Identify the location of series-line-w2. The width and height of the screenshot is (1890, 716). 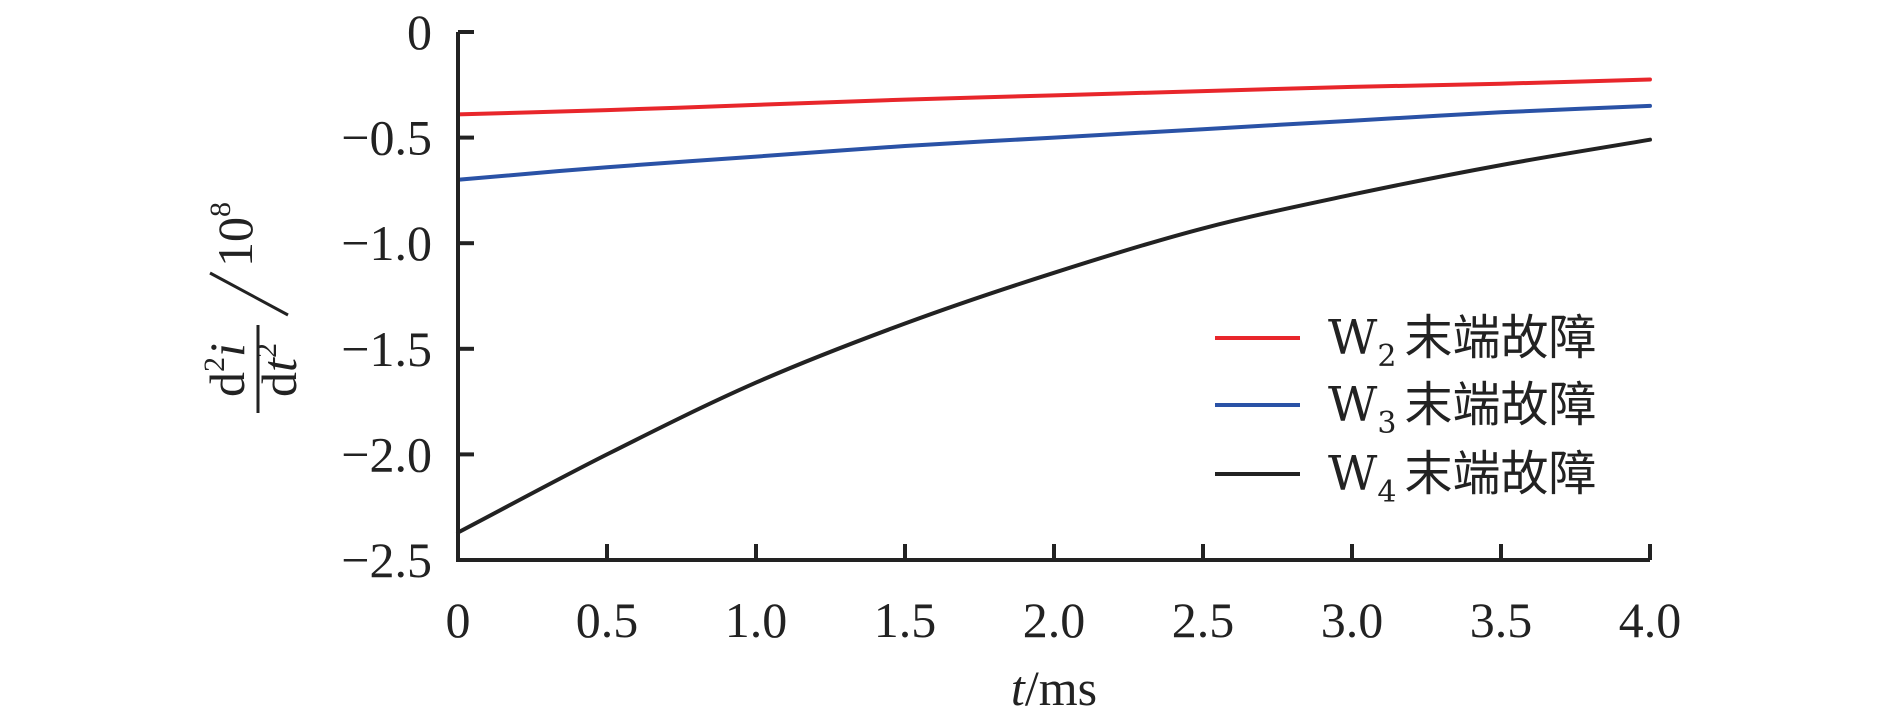
(1054, 97).